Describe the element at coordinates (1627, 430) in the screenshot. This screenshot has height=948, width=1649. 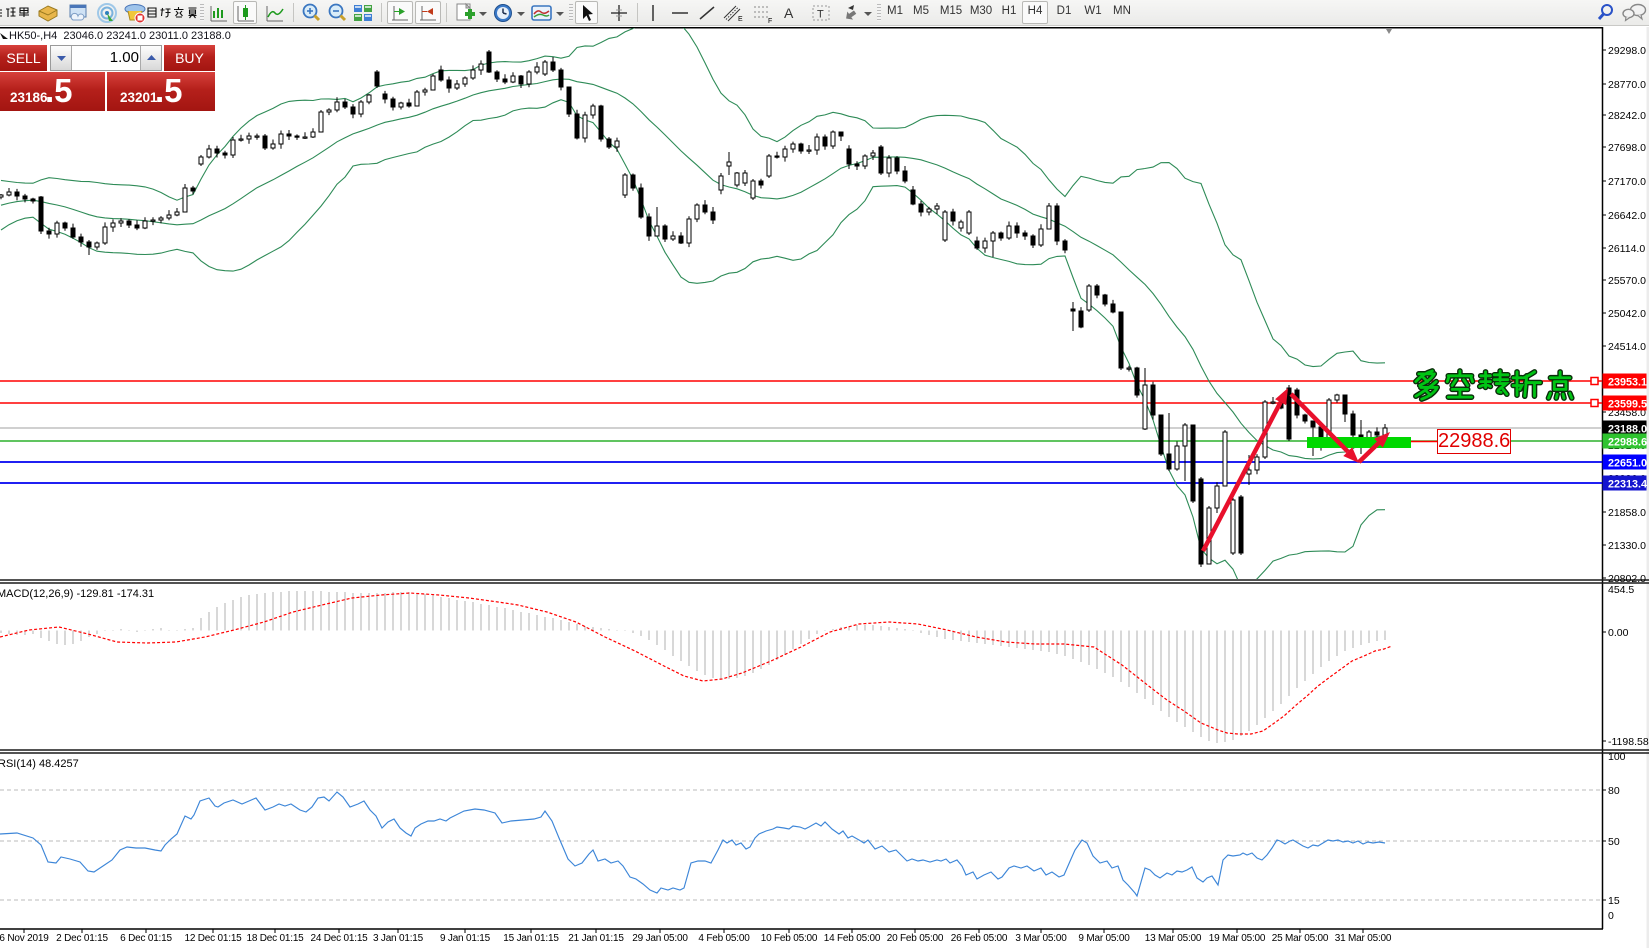
I see `svg-text: 23188.0` at that location.